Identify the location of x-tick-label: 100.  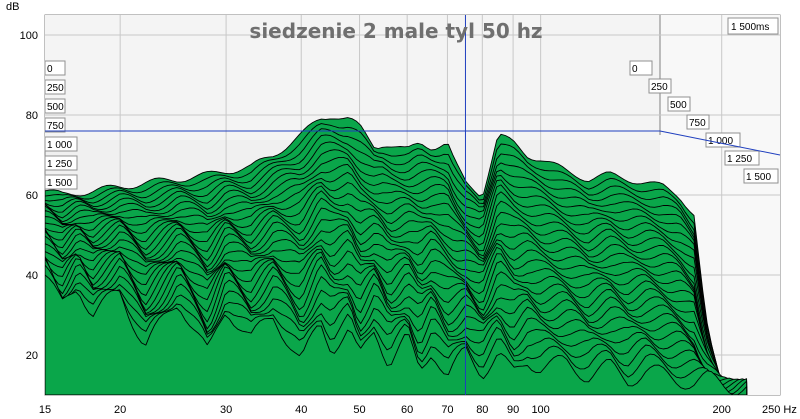
(540, 410).